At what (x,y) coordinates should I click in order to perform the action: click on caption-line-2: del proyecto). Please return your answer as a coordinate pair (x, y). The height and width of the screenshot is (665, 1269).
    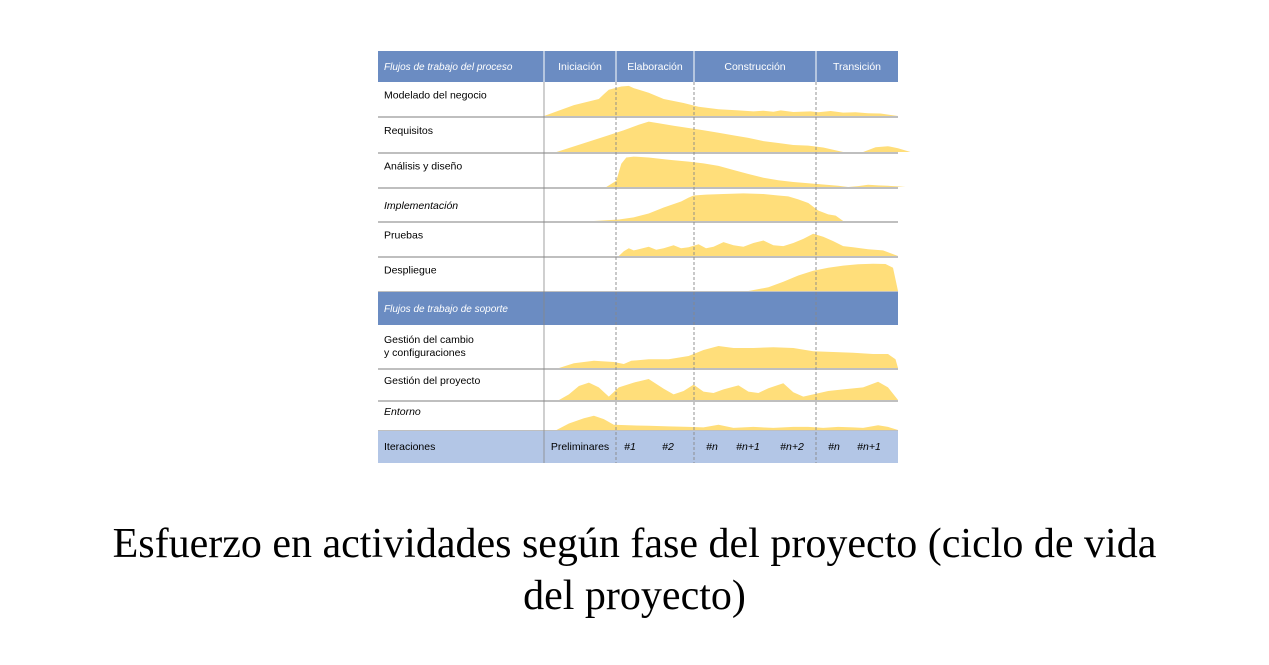
    Looking at the image, I should click on (634, 596).